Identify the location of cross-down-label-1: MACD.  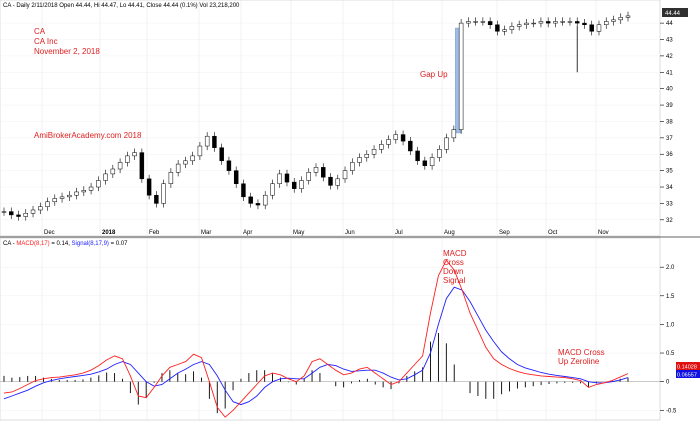
(455, 253).